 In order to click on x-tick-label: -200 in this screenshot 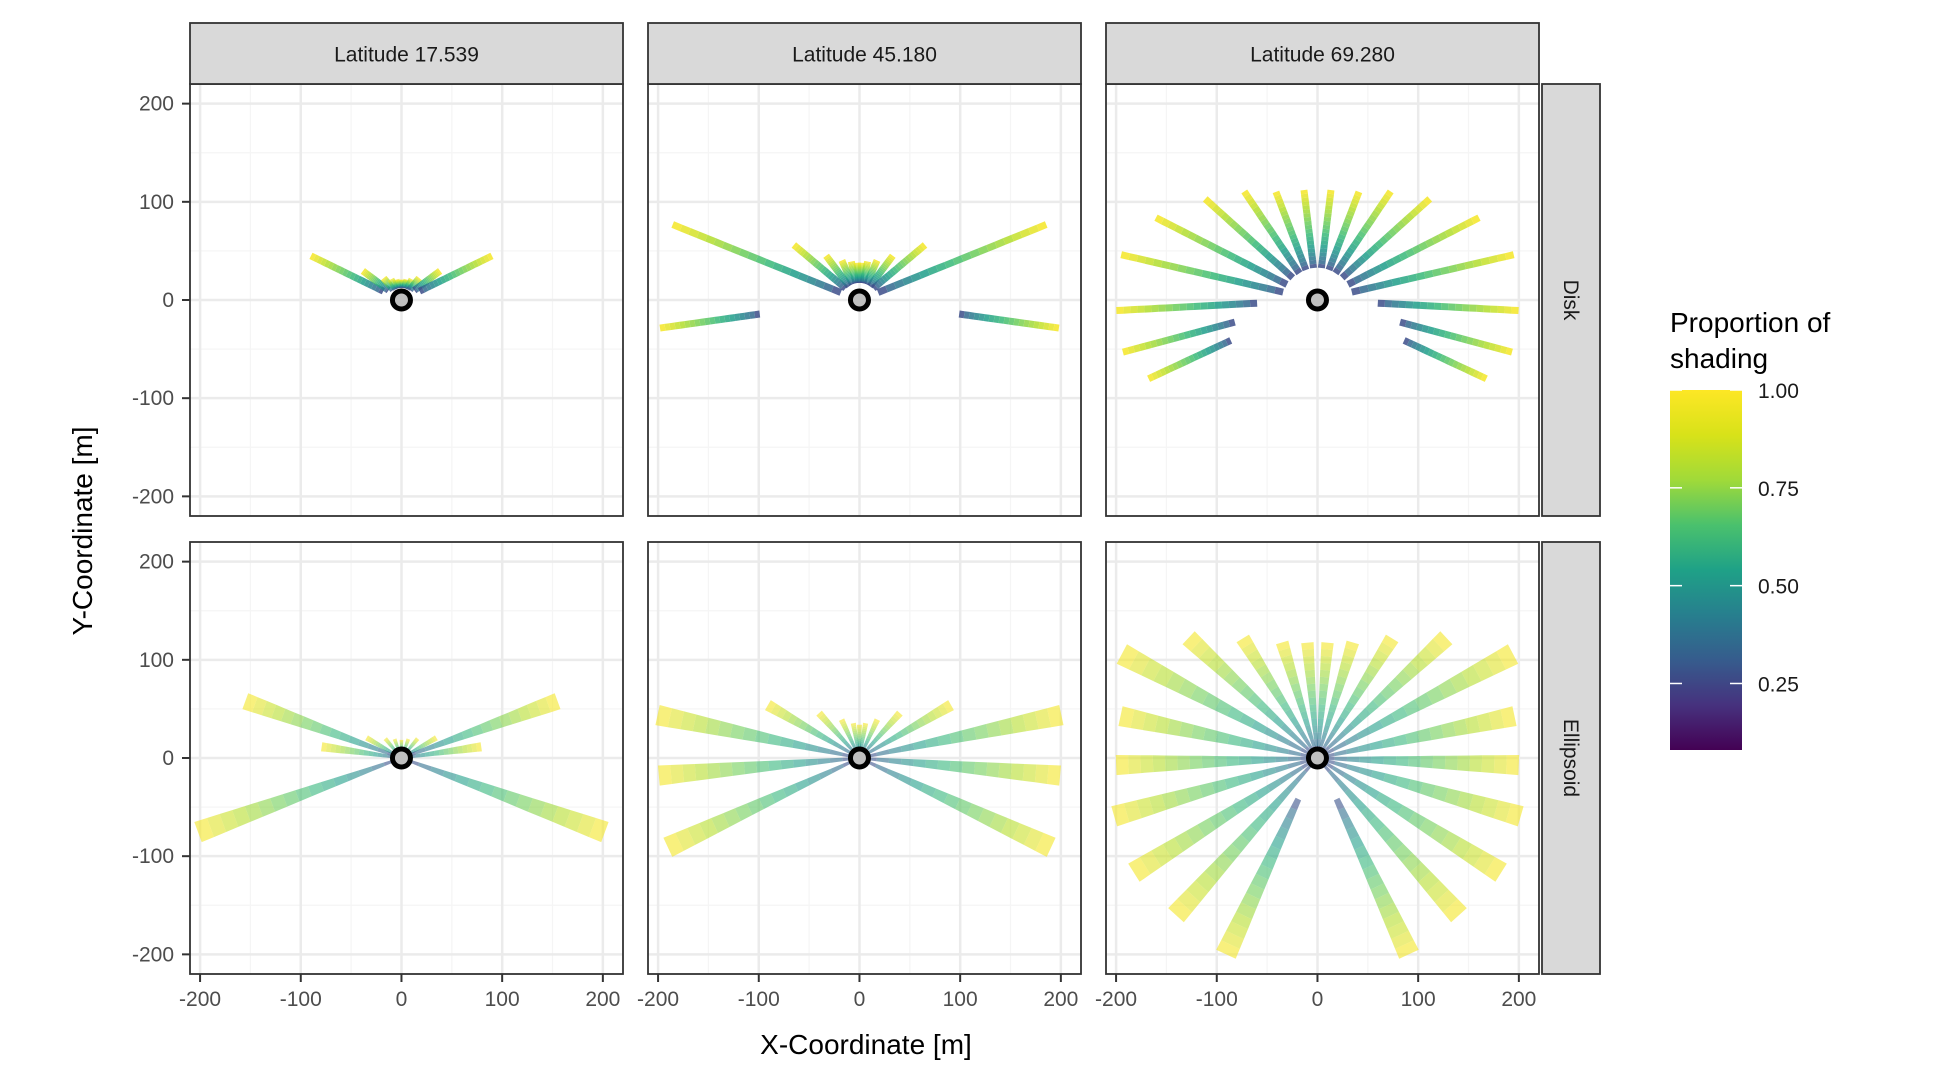, I will do `click(1116, 999)`.